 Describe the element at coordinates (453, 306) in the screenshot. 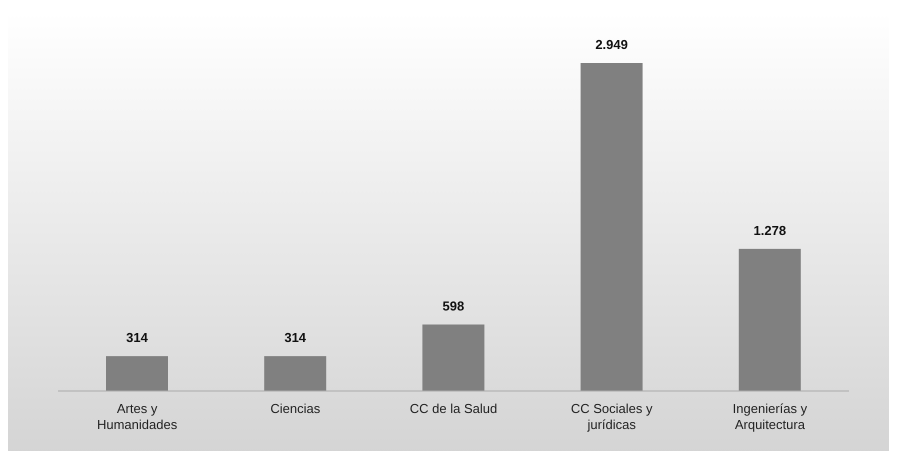

I see `data-label: 598` at that location.